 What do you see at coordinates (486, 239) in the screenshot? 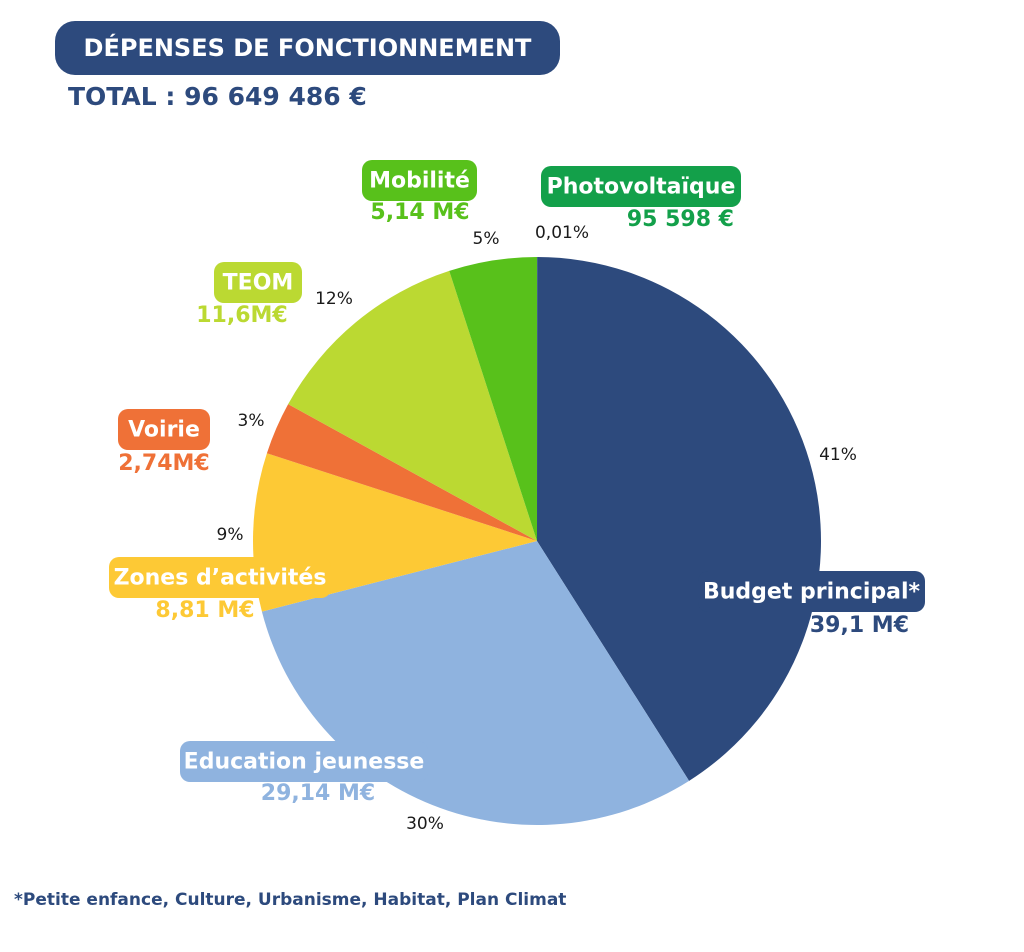
I see `slice-percent-label: 5%` at bounding box center [486, 239].